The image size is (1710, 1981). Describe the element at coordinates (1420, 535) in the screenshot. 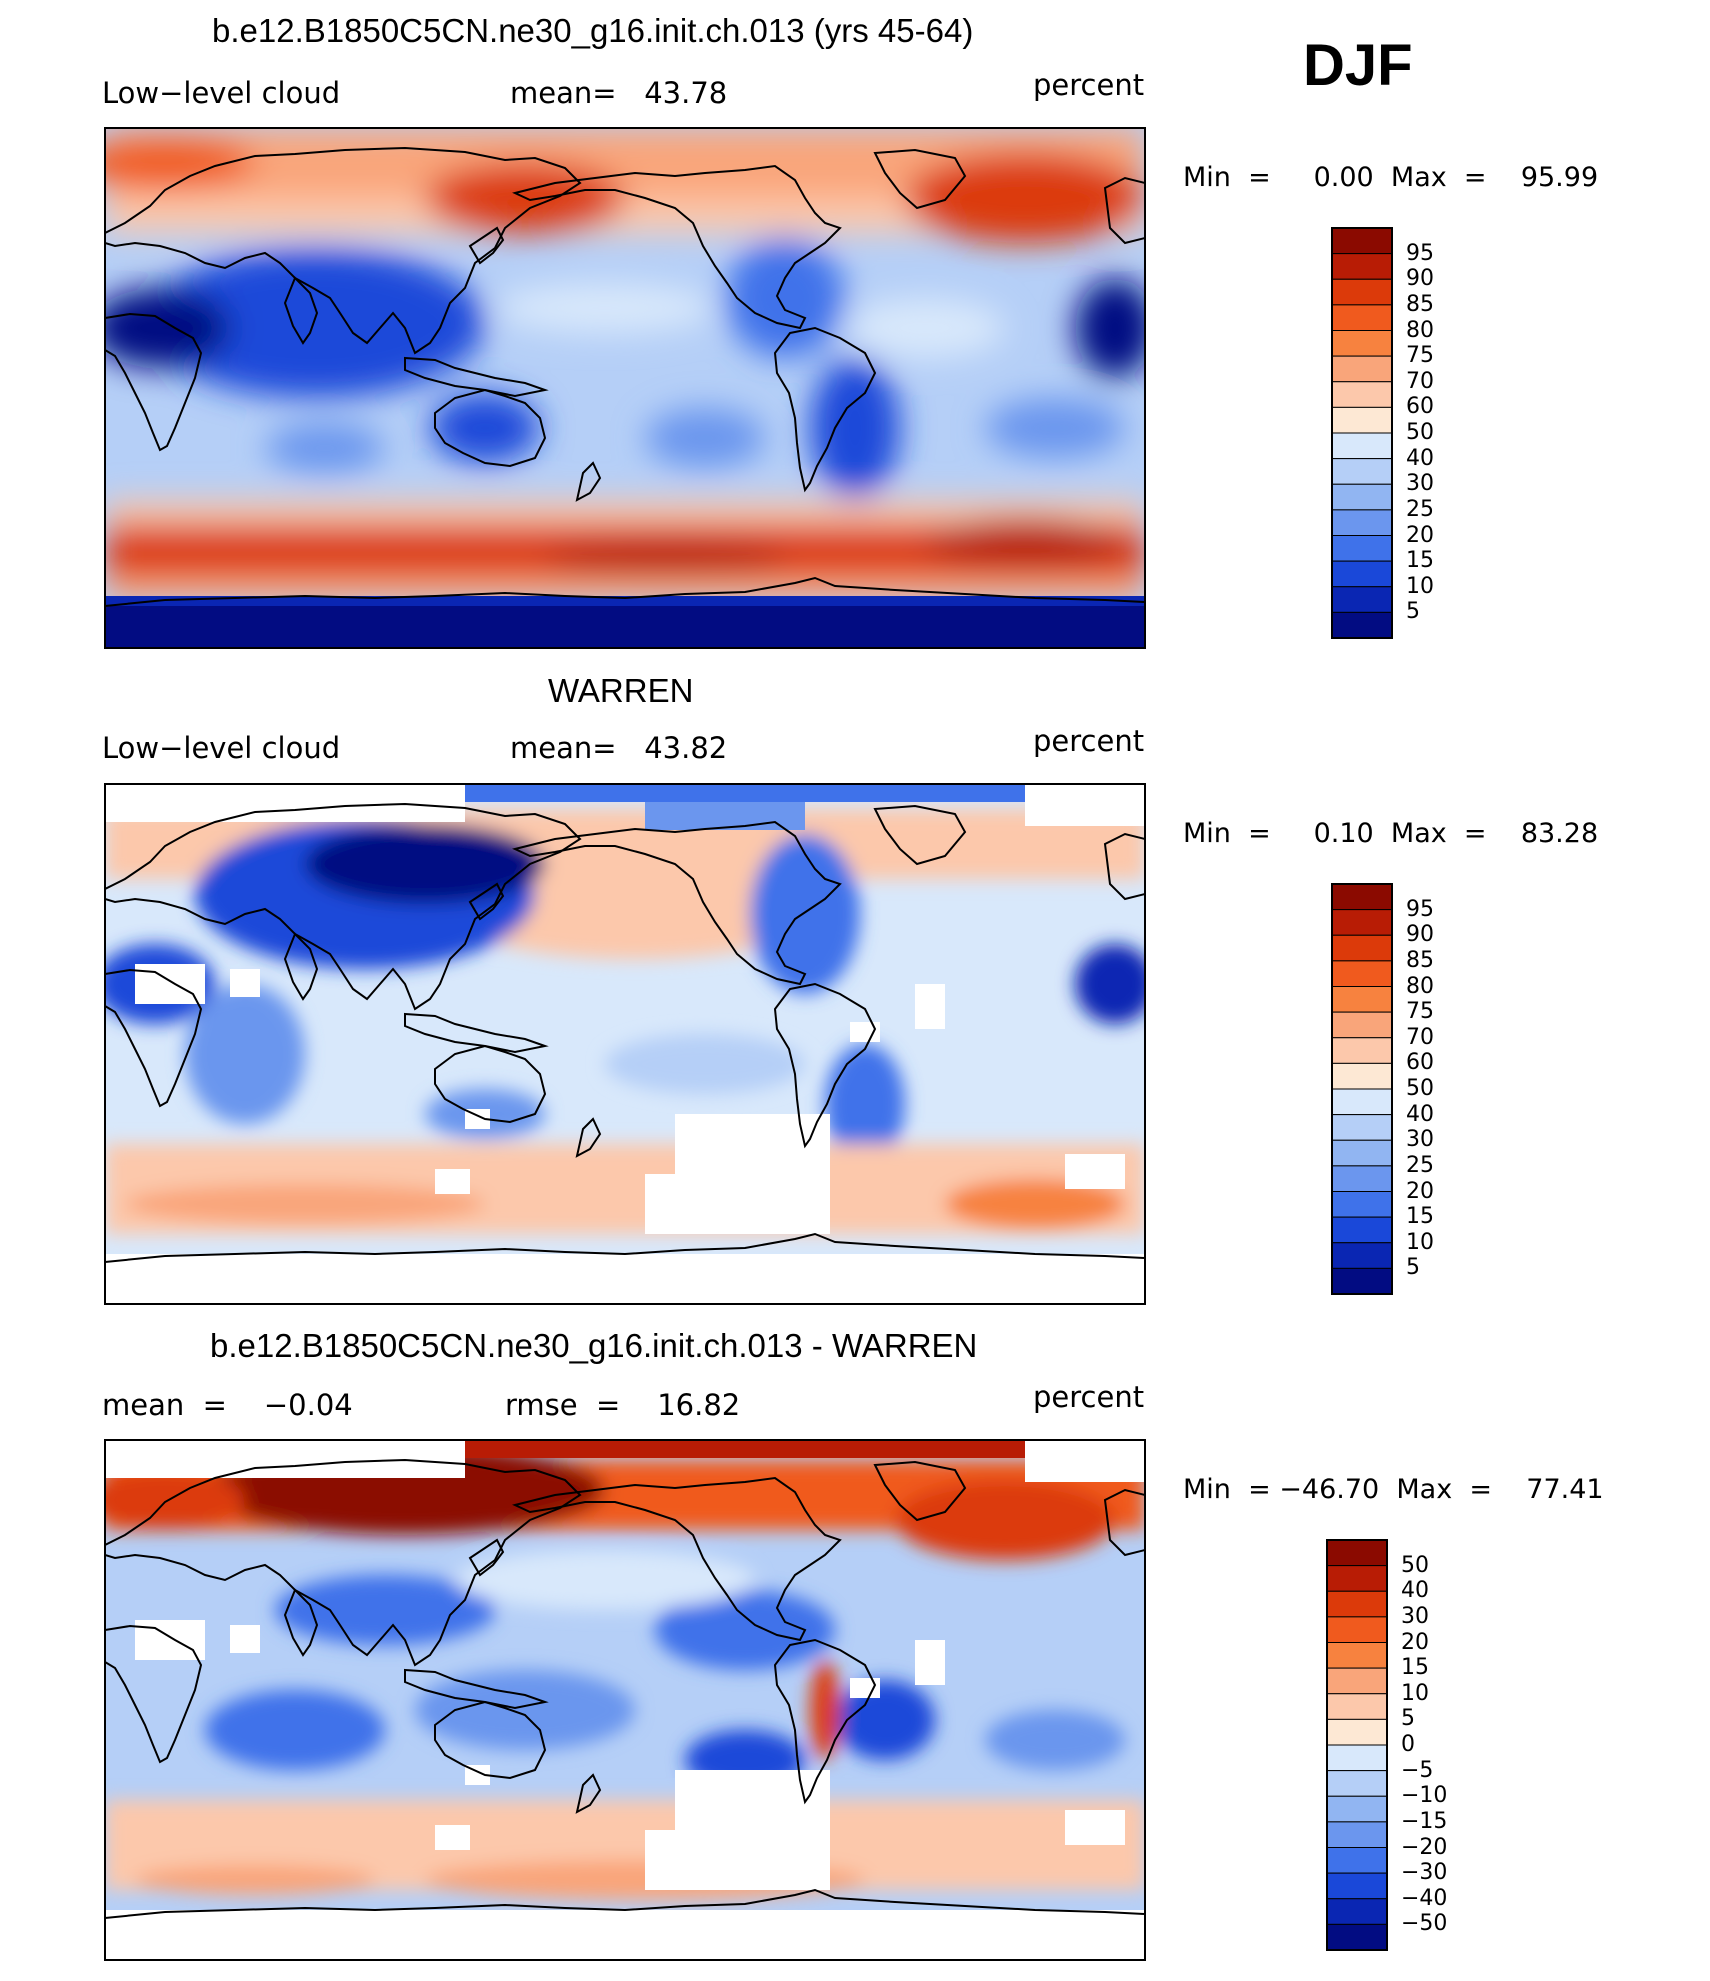

I see `colorbar-1-tick-label: 20` at that location.